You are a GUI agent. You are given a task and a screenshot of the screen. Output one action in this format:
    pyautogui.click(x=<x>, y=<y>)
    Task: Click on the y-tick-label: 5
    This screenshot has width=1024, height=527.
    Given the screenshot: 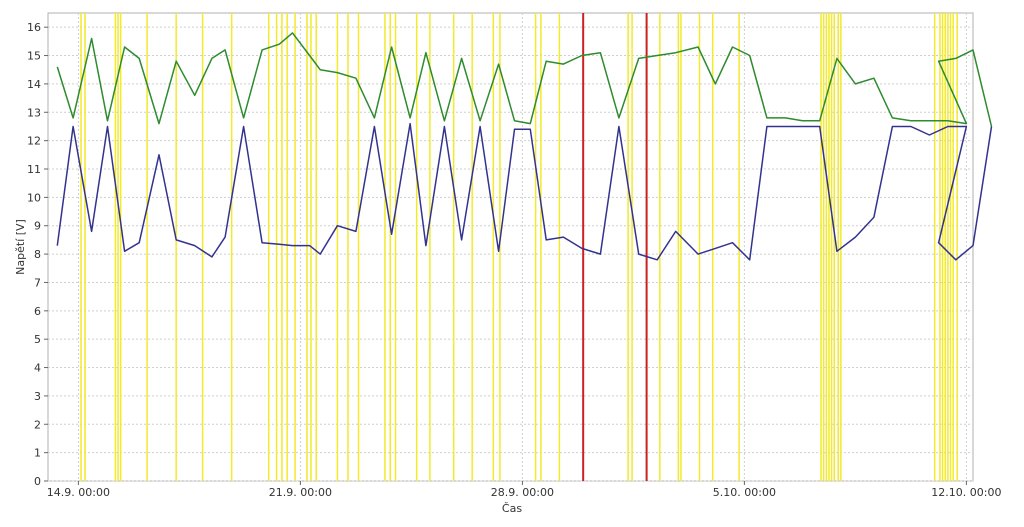 What is the action you would take?
    pyautogui.click(x=37, y=339)
    